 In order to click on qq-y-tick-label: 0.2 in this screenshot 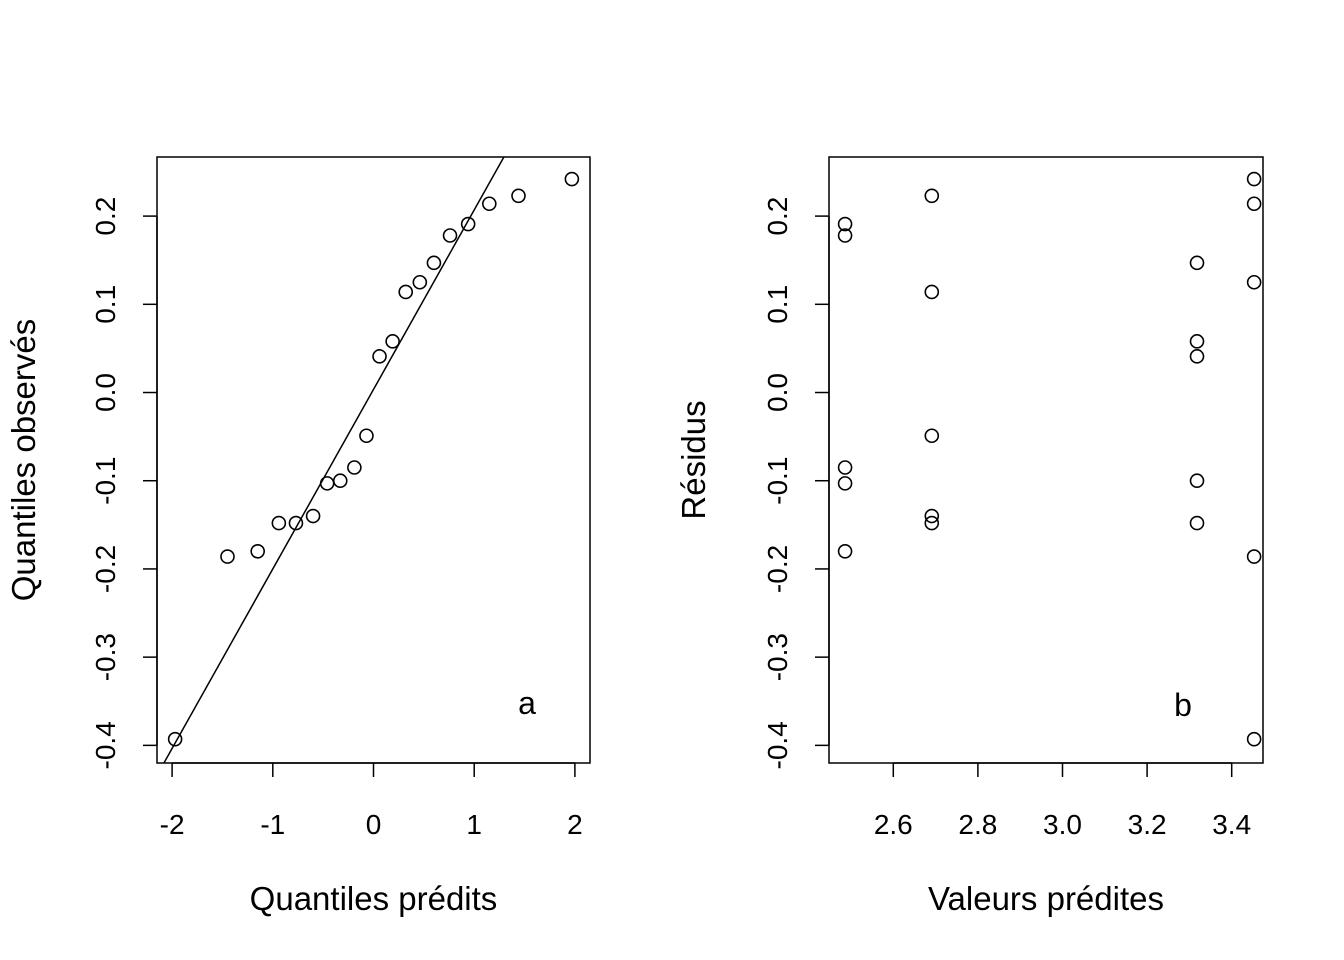, I will do `click(105, 216)`.